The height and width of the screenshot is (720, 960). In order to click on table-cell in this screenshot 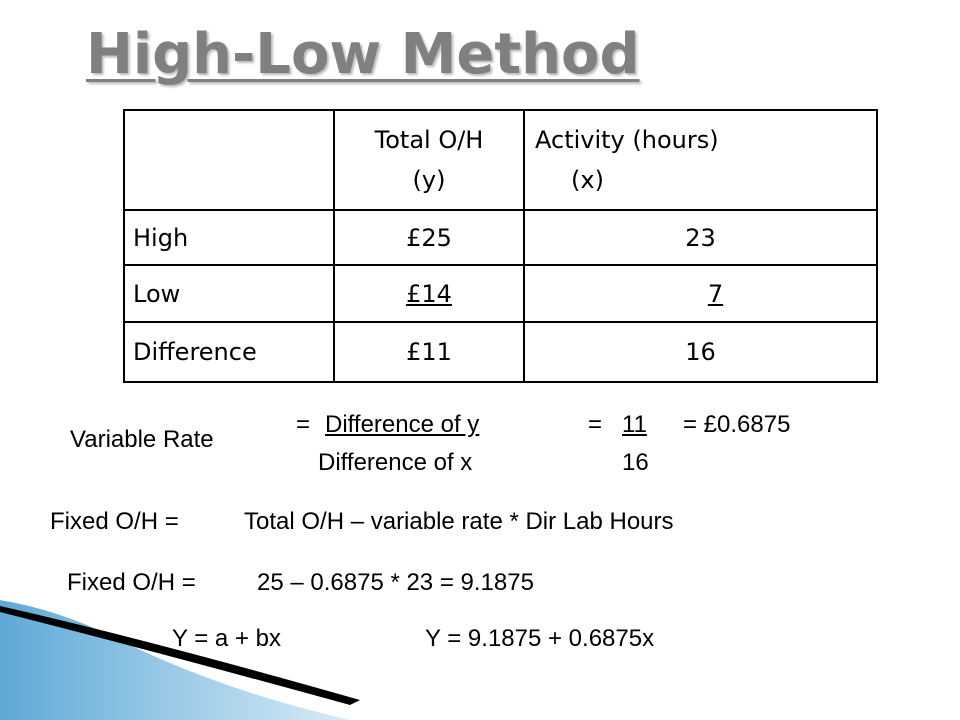, I will do `click(229, 160)`.